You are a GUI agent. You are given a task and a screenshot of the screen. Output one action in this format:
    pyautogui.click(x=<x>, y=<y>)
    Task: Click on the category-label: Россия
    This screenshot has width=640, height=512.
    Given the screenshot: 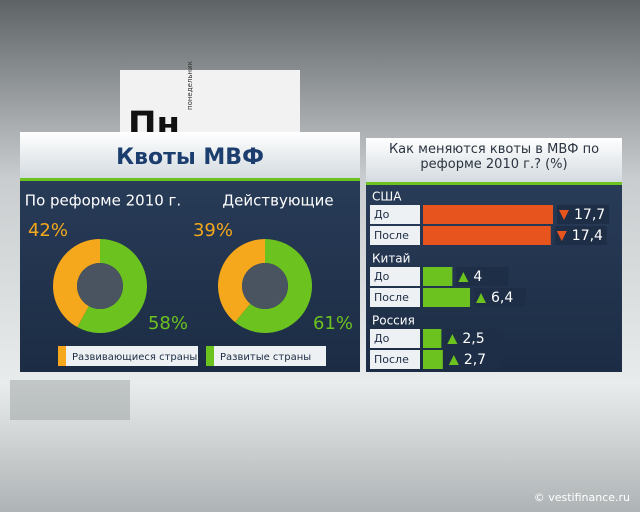 What is the action you would take?
    pyautogui.click(x=393, y=321)
    